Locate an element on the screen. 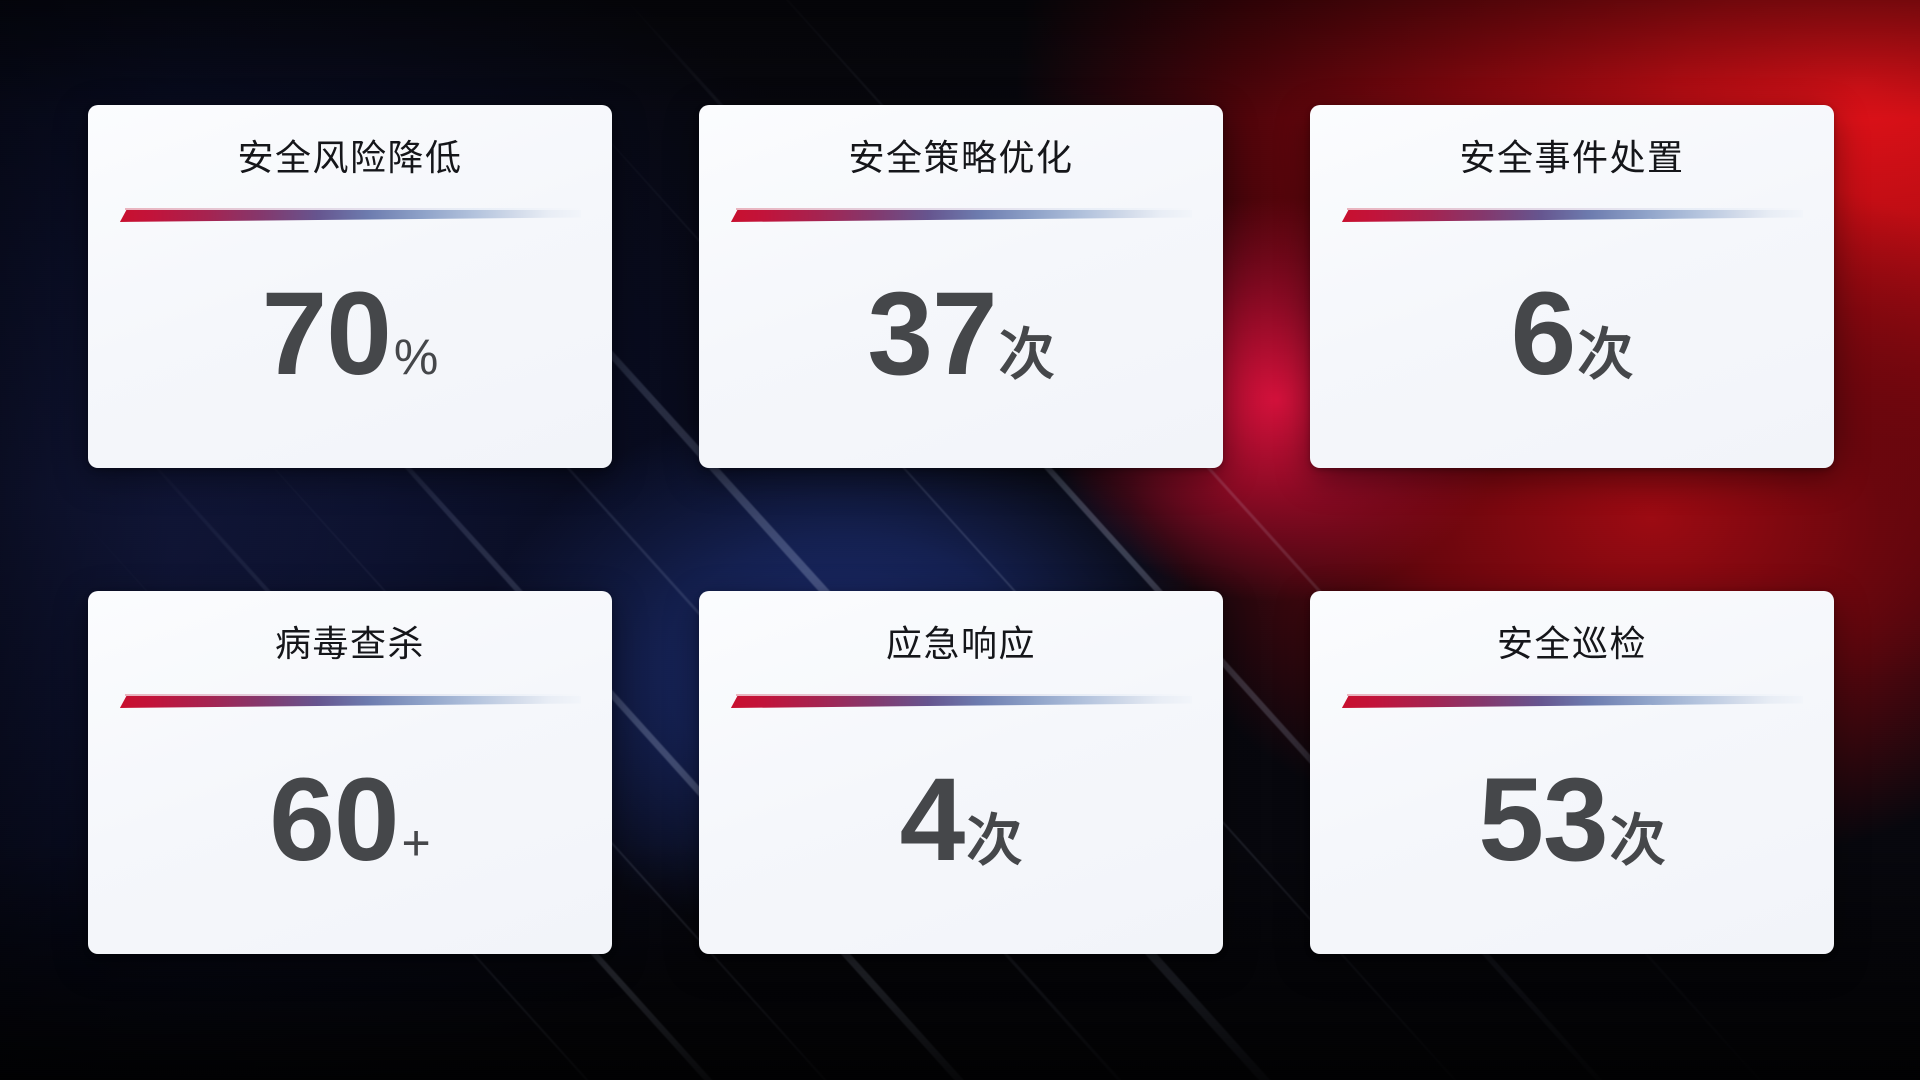 The height and width of the screenshot is (1080, 1920). metric-value-number: 37 is located at coordinates (932, 334).